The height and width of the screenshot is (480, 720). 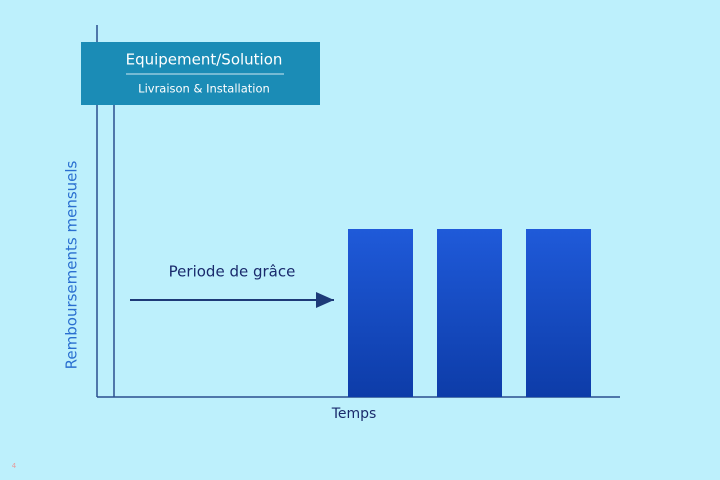 What do you see at coordinates (204, 89) in the screenshot?
I see `box-subtitle: Livraison & Installation` at bounding box center [204, 89].